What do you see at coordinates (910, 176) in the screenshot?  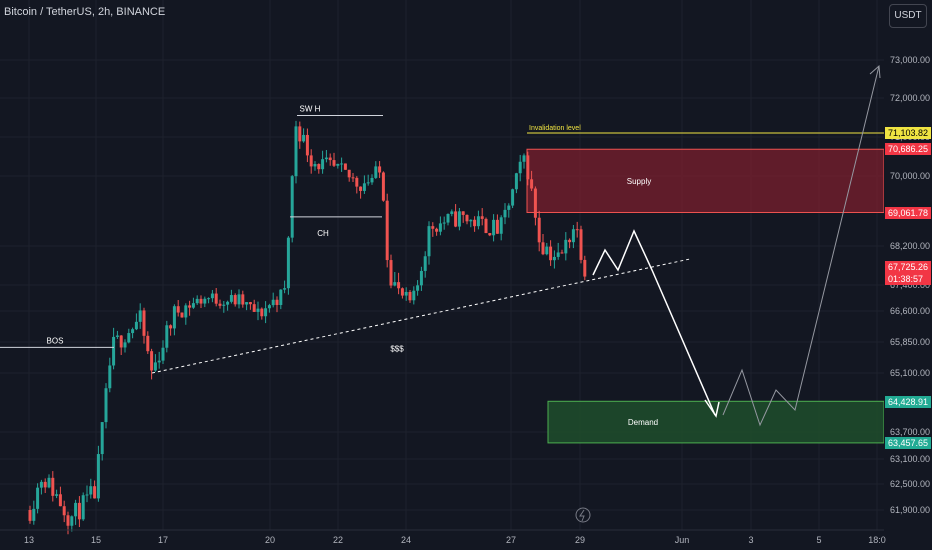 I see `price-tick-label: 70,000.00` at bounding box center [910, 176].